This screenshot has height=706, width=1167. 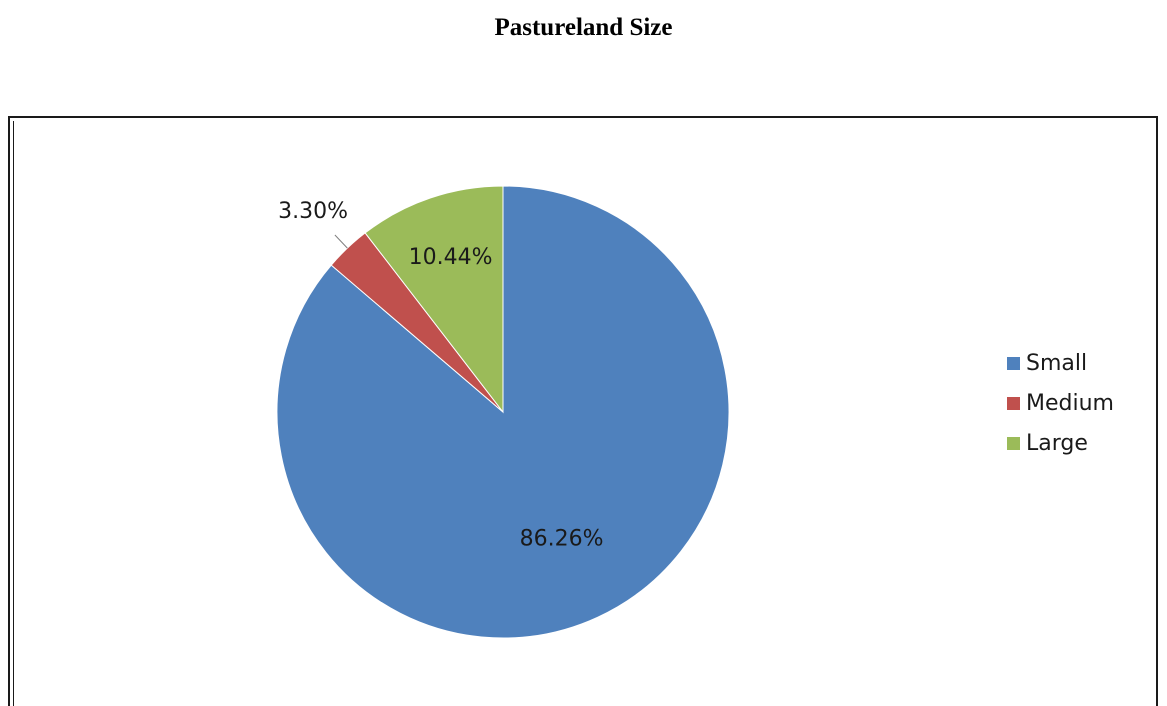 What do you see at coordinates (434, 299) in the screenshot?
I see `pie-slice-large` at bounding box center [434, 299].